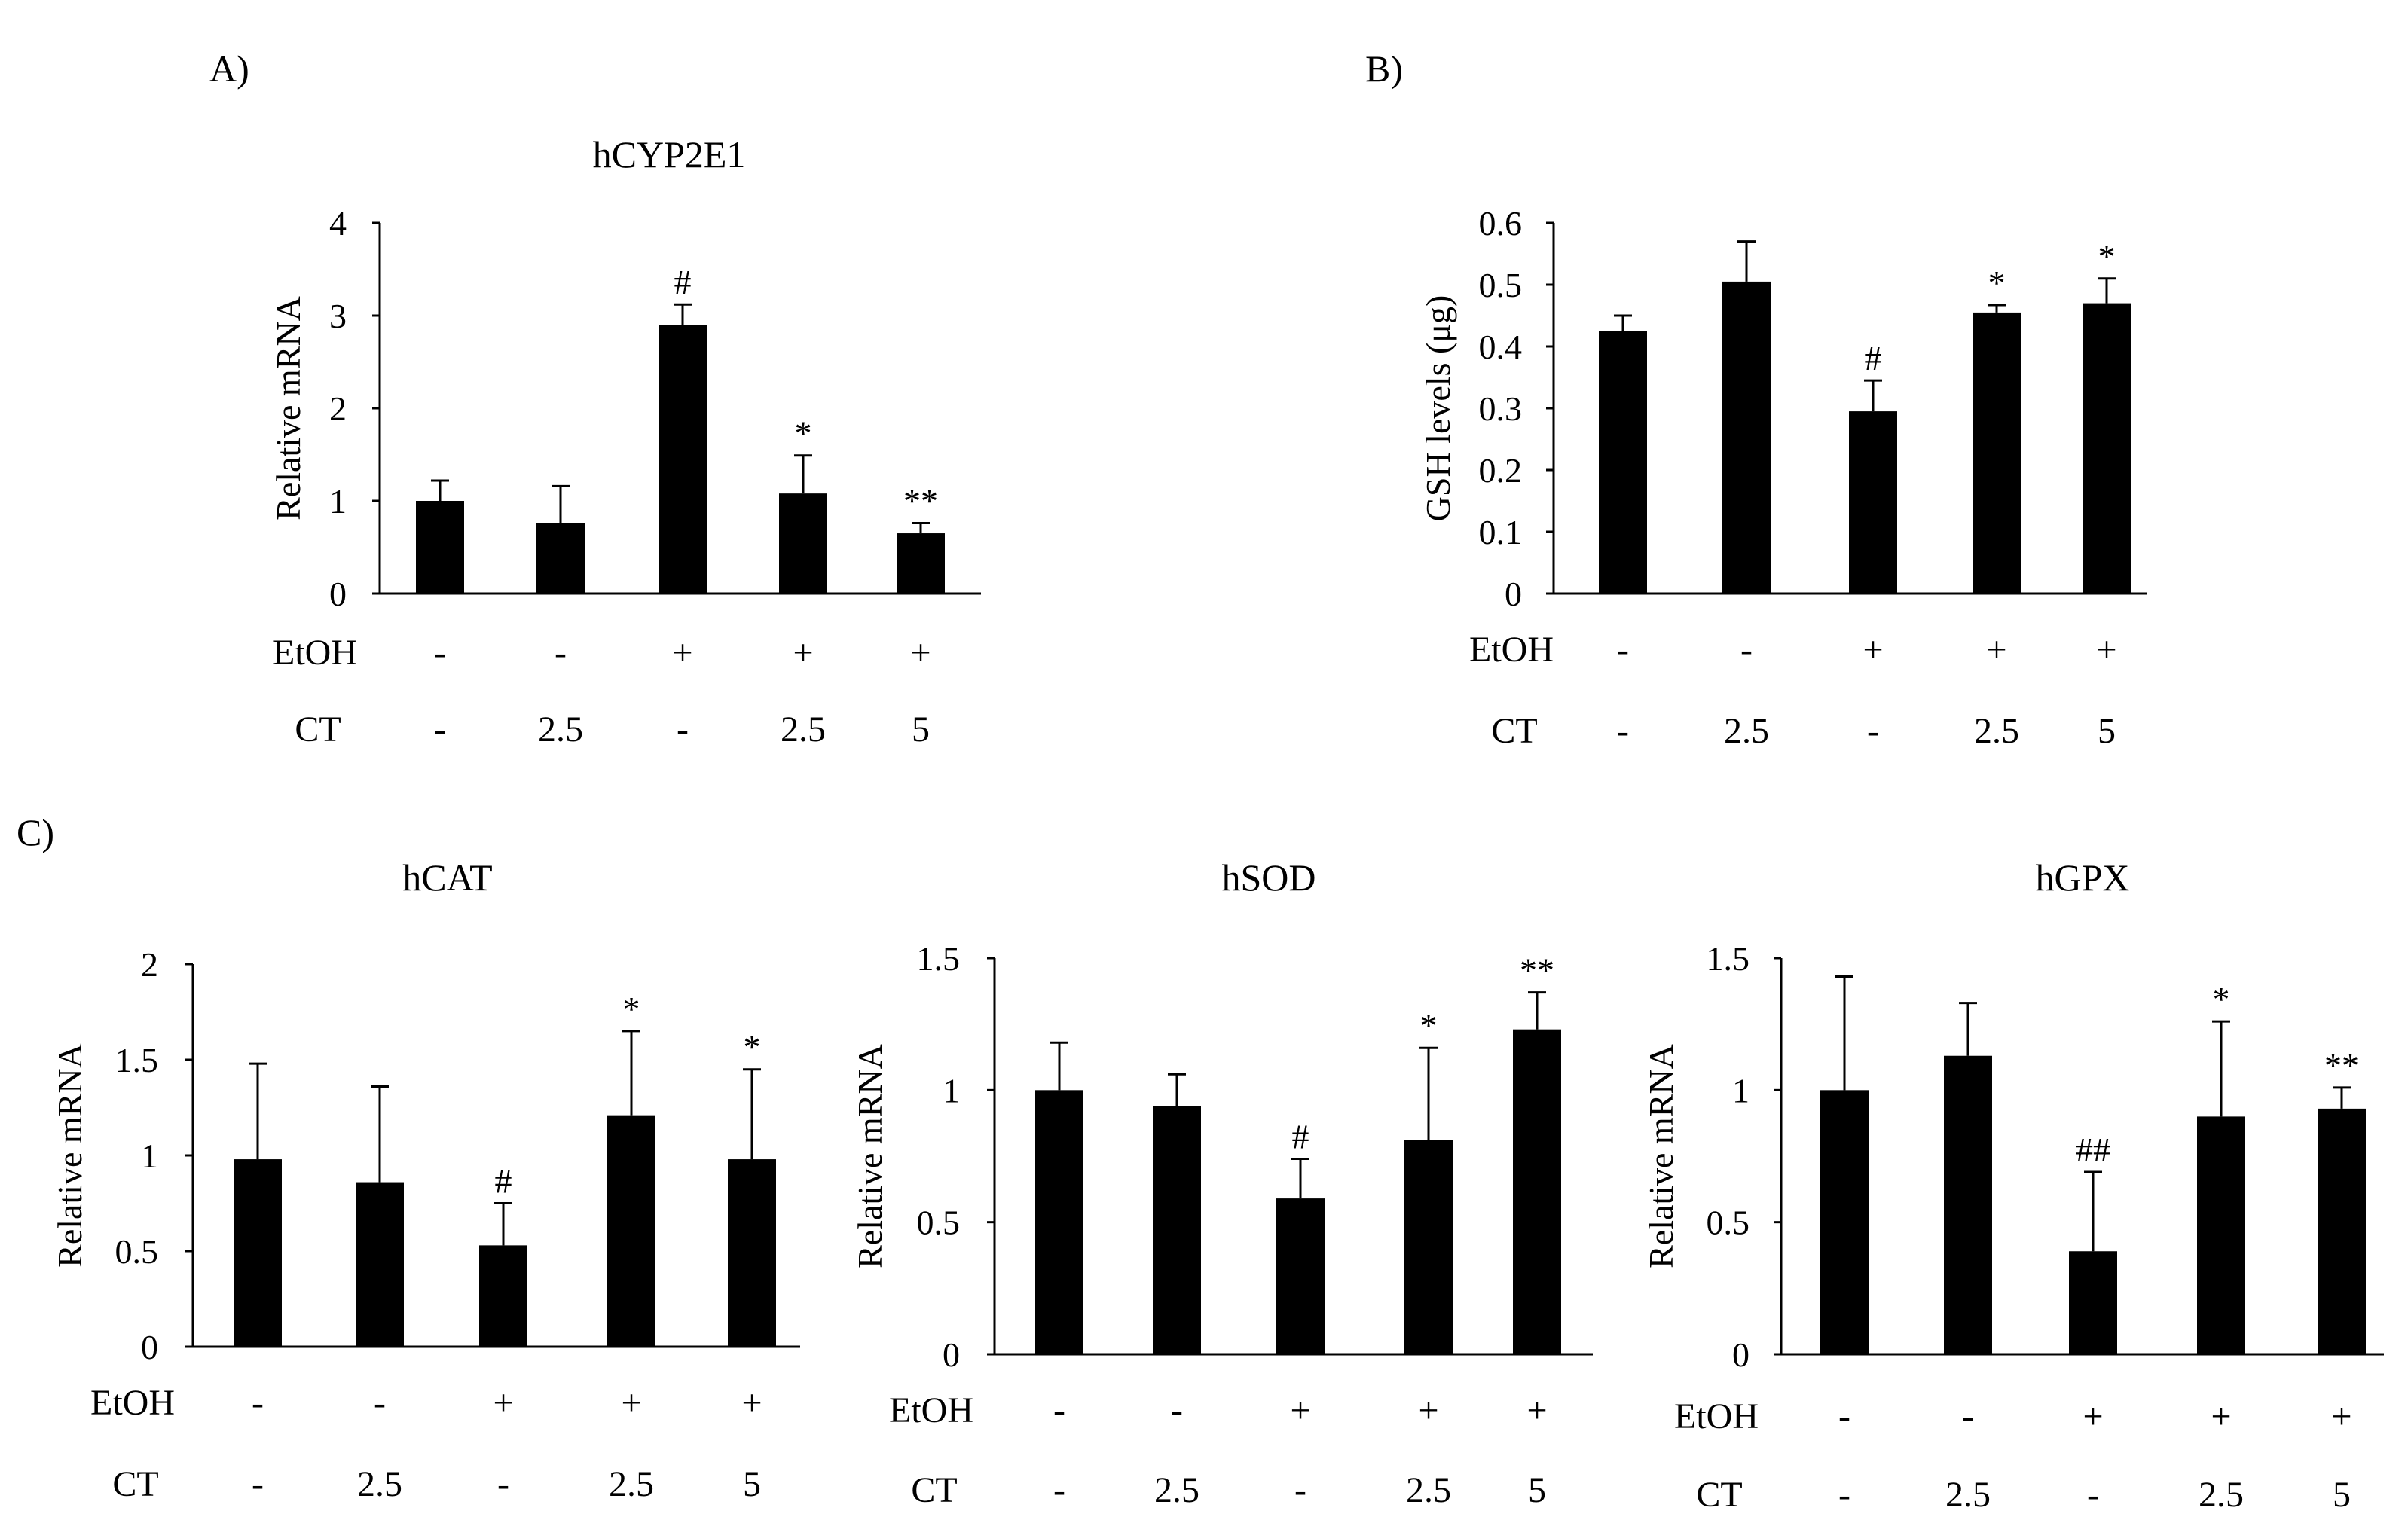 Image resolution: width=2408 pixels, height=1526 pixels. Describe the element at coordinates (631, 1403) in the screenshot. I see `etoh-cond-cat-3: +` at that location.